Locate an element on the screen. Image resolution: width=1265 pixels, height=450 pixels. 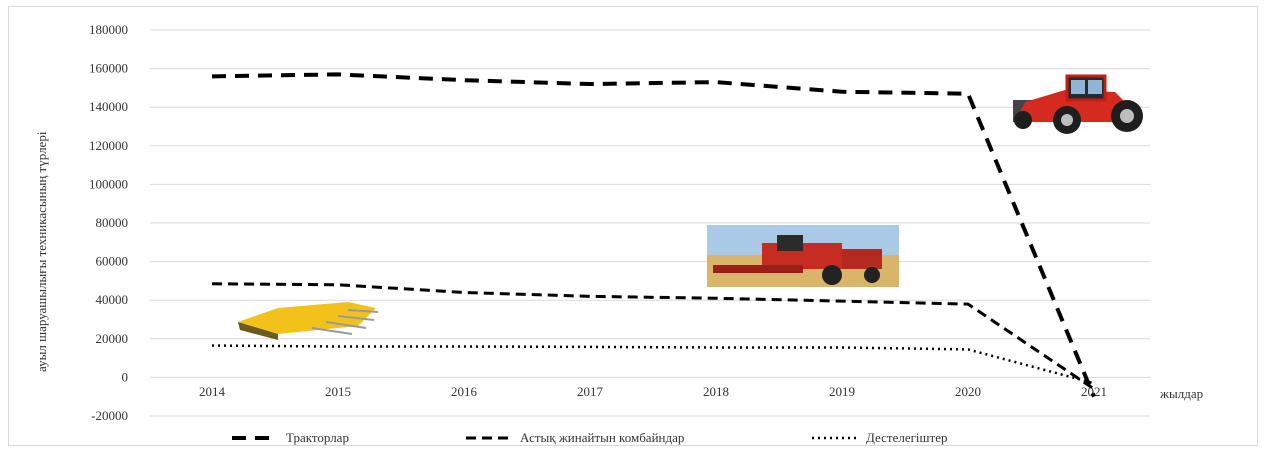
y-tick-label: 140000 is located at coordinates (108, 106).